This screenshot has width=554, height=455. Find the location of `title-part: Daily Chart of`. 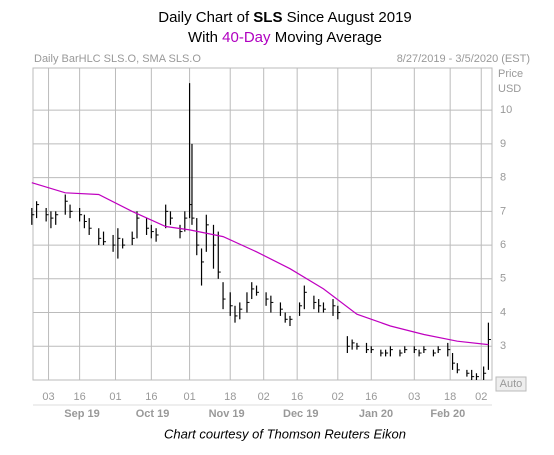

title-part: Daily Chart of is located at coordinates (205, 17).